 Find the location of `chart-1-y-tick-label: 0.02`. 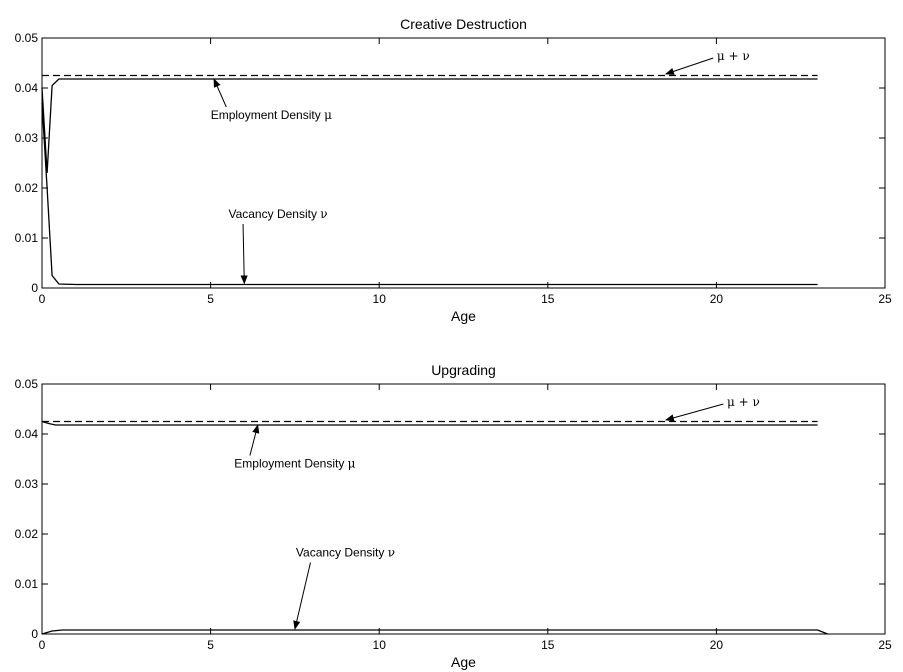

chart-1-y-tick-label: 0.02 is located at coordinates (27, 534).